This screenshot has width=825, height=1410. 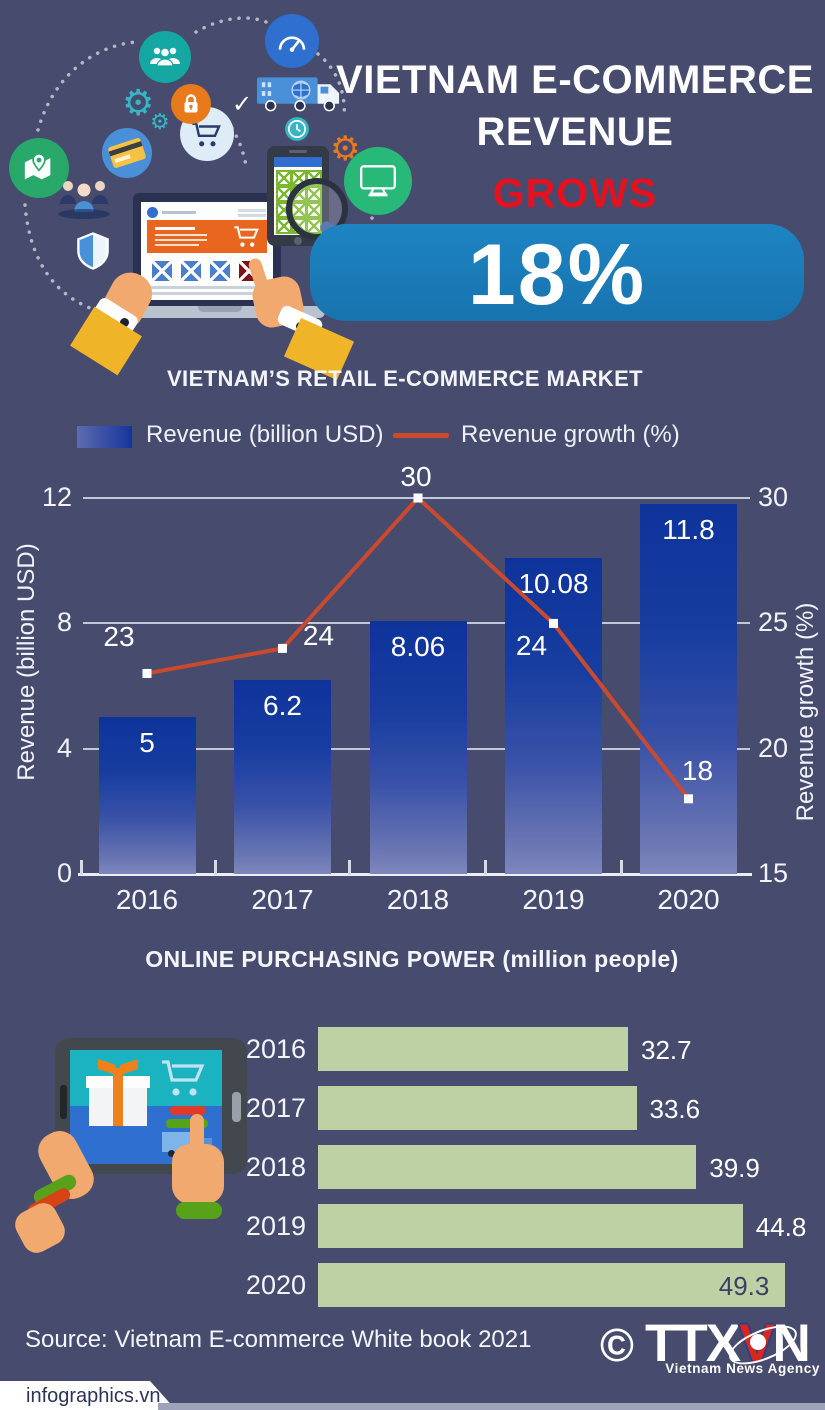 What do you see at coordinates (64, 873) in the screenshot?
I see `y-left-tick-label: 0` at bounding box center [64, 873].